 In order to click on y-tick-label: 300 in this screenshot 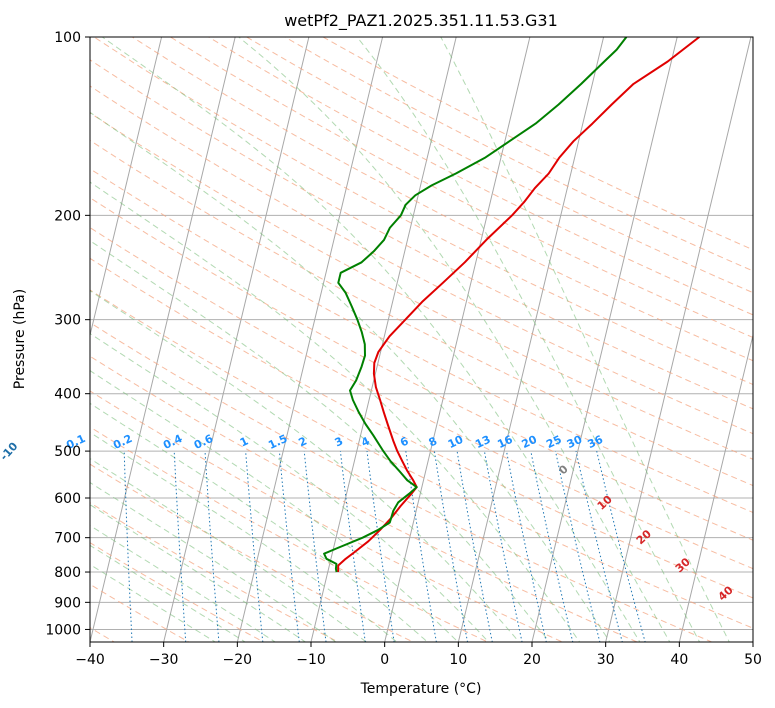, I will do `click(67, 321)`.